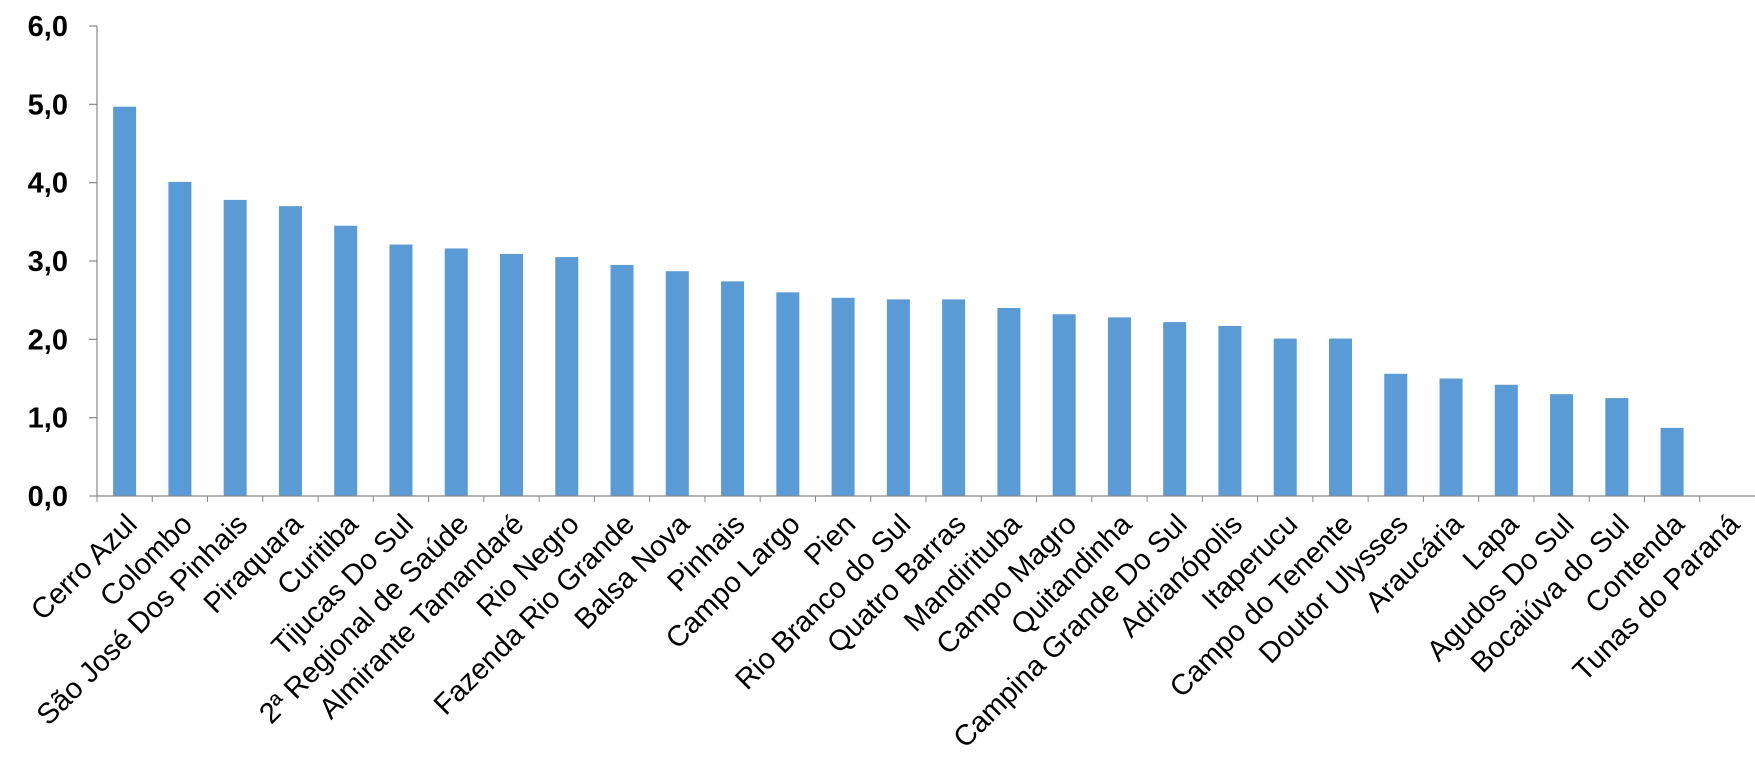 The height and width of the screenshot is (779, 1755). Describe the element at coordinates (48, 419) in the screenshot. I see `y-tick-label: 1,0` at that location.